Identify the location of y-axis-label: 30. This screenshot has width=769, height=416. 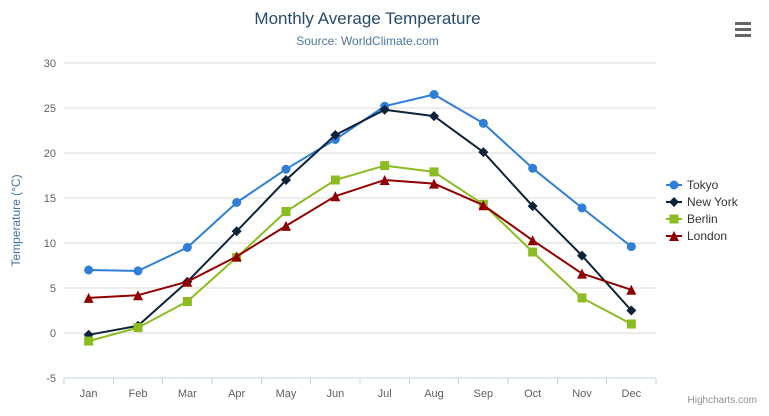
(50, 64).